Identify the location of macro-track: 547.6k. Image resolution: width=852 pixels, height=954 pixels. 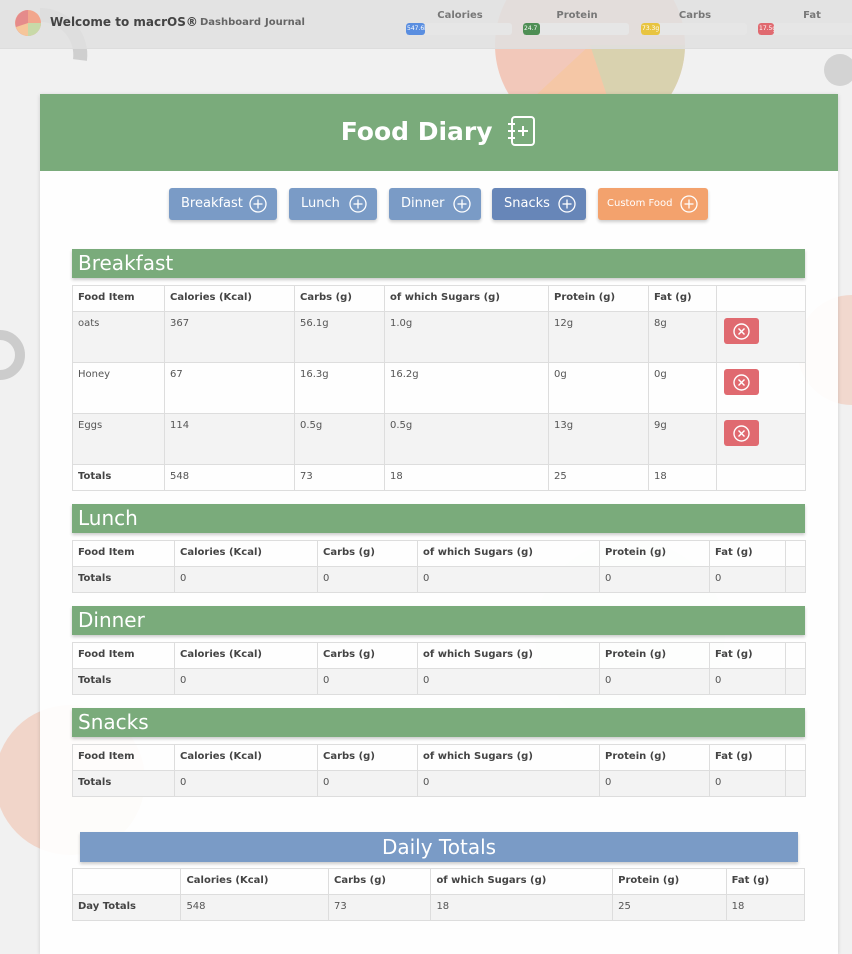
(459, 29).